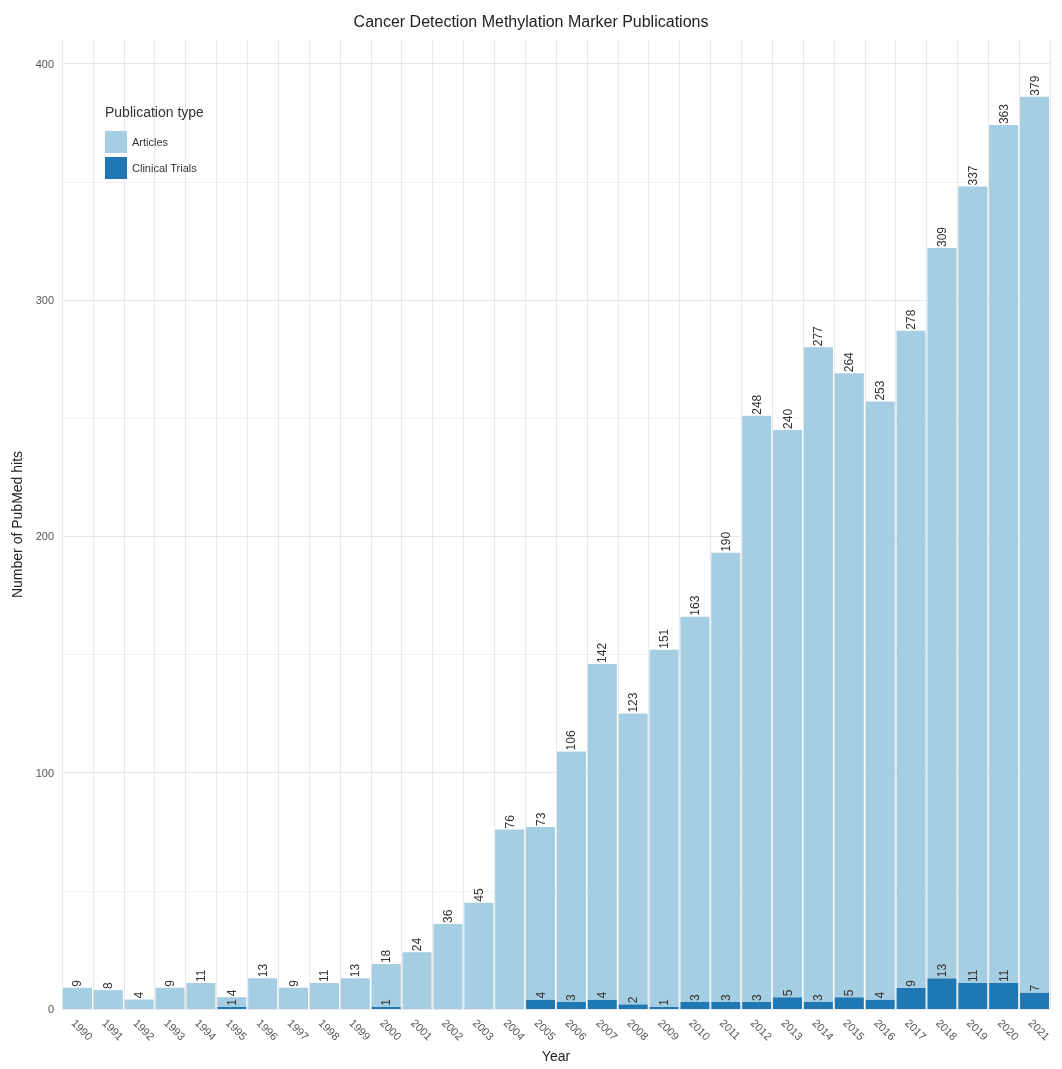 This screenshot has width=1062, height=1069. What do you see at coordinates (44, 772) in the screenshot?
I see `y-tick-label: 100` at bounding box center [44, 772].